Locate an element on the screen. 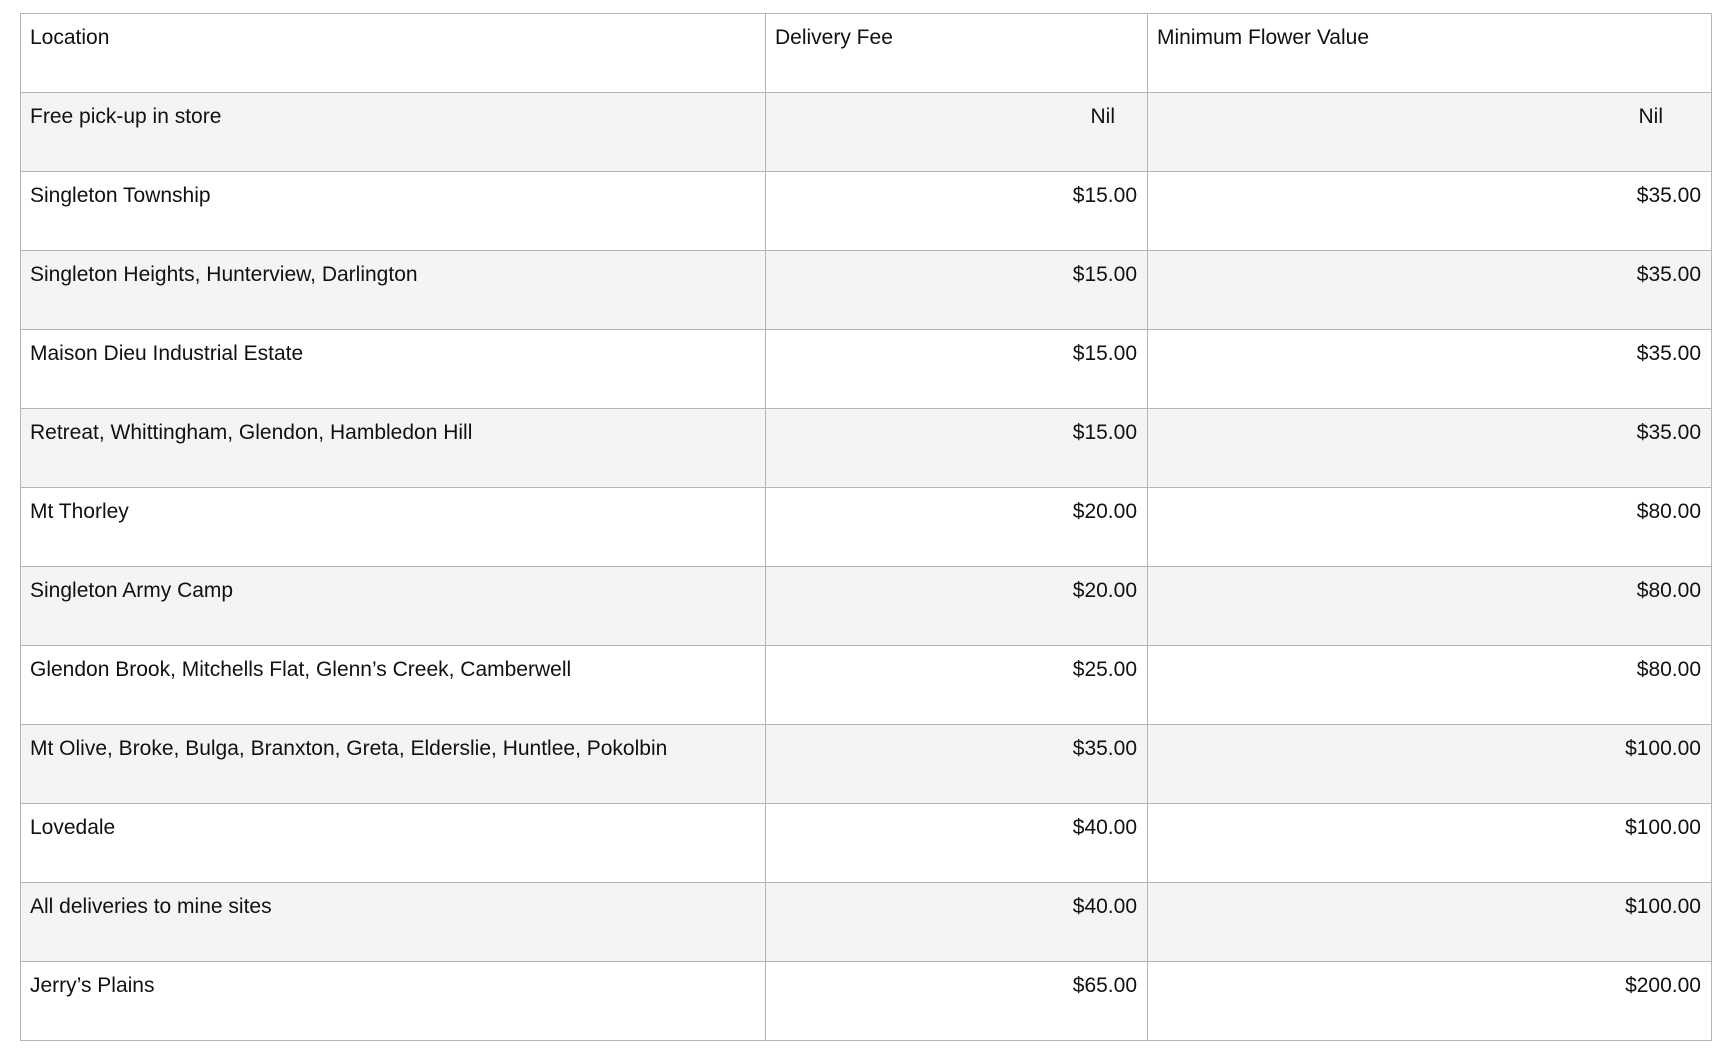  cell-delivery-fee: $35.00 is located at coordinates (956, 764).